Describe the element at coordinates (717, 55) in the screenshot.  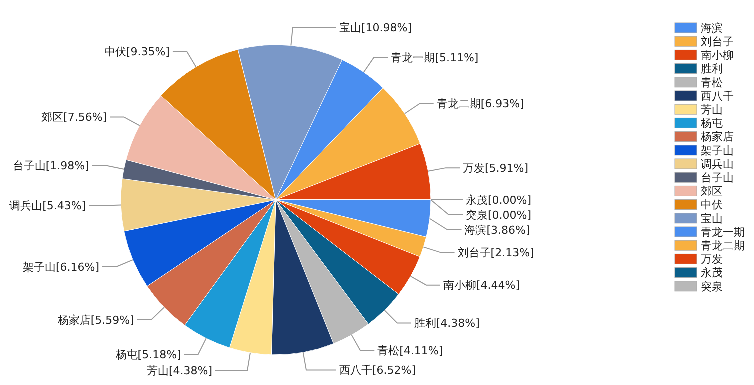
I see `legend-label: 南小柳` at that location.